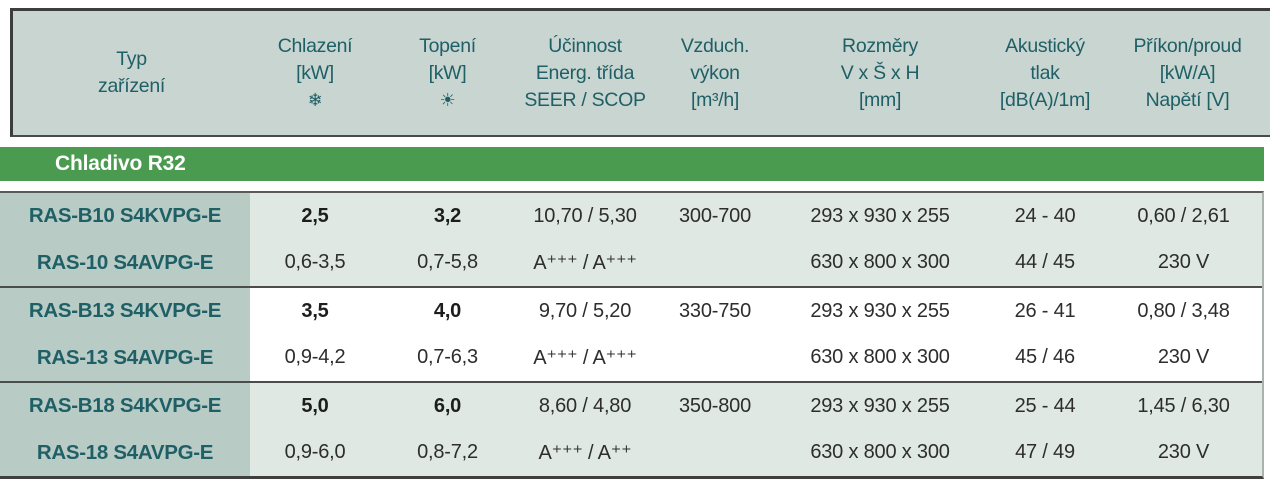 The width and height of the screenshot is (1270, 490). What do you see at coordinates (125, 311) in the screenshot?
I see `model-cell: RAS-B13 S4KVPG-E` at bounding box center [125, 311].